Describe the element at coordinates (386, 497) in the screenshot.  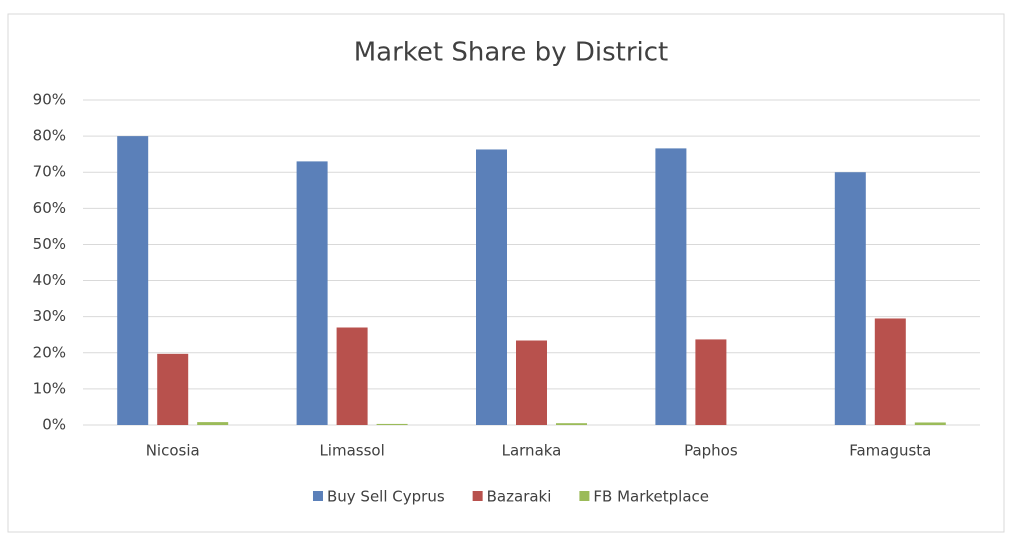
I see `legend-label: Buy Sell Cyprus` at that location.